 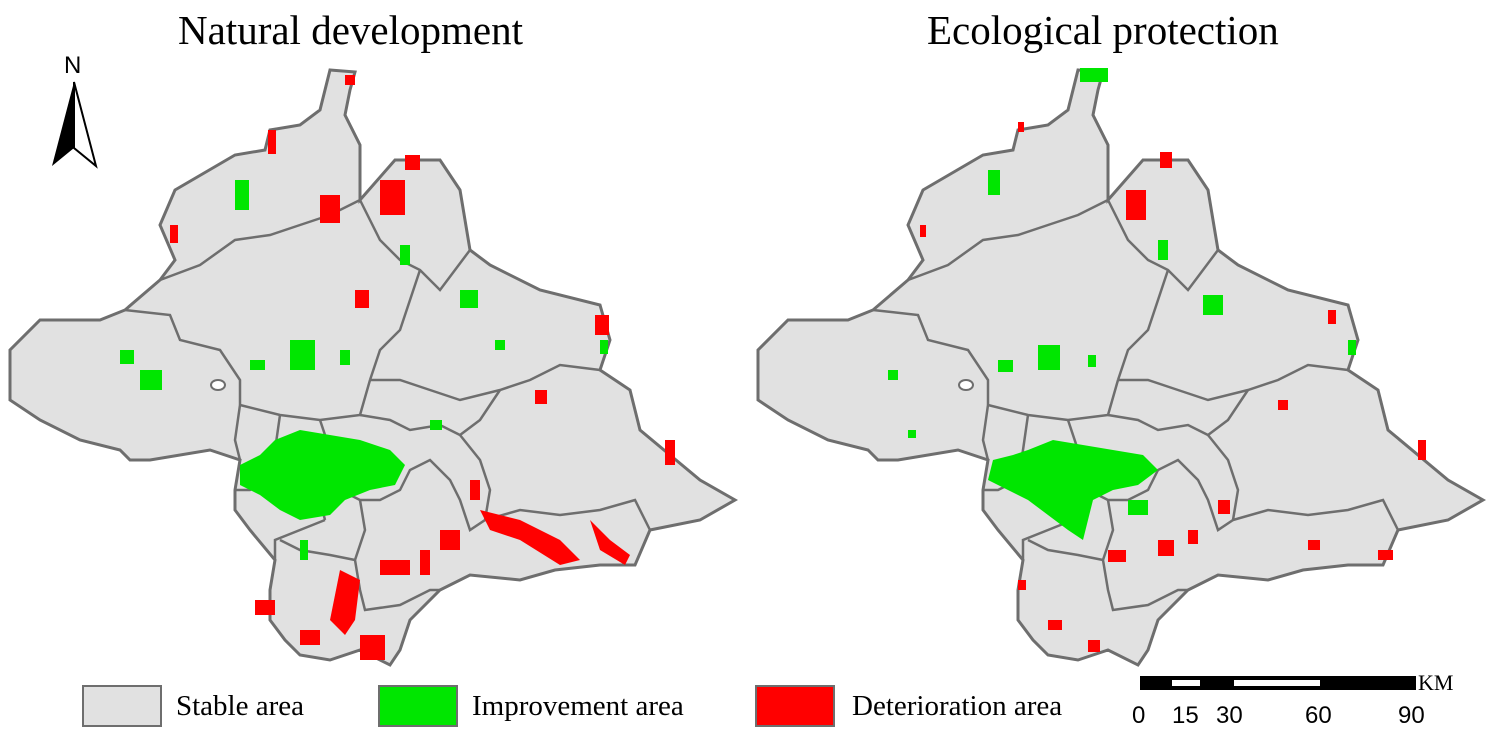 What do you see at coordinates (122, 706) in the screenshot?
I see `legend-swatch-stable` at bounding box center [122, 706].